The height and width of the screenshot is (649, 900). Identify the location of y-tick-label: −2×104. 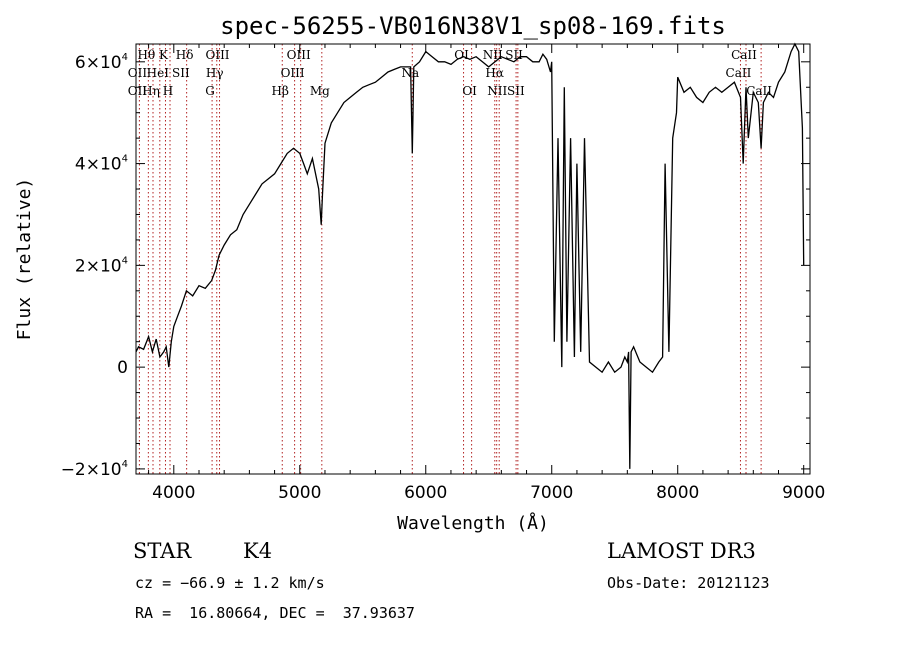
(94, 469).